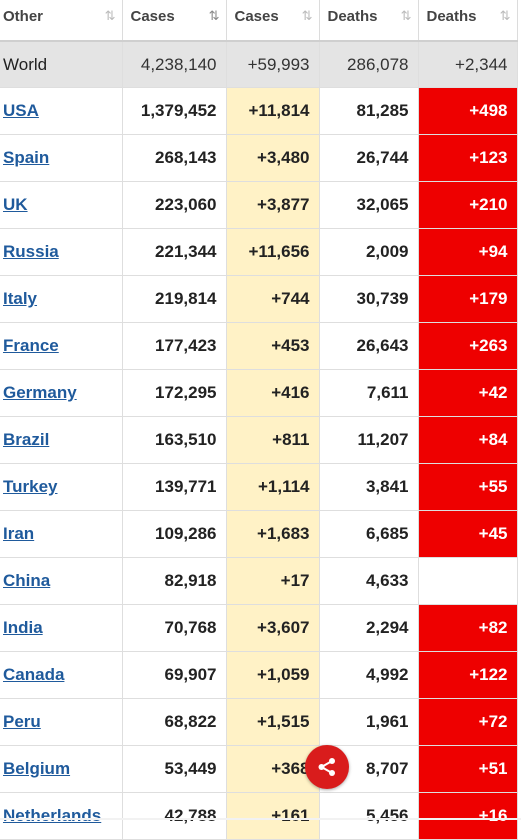  I want to click on country-cell: Spain, so click(61, 158).